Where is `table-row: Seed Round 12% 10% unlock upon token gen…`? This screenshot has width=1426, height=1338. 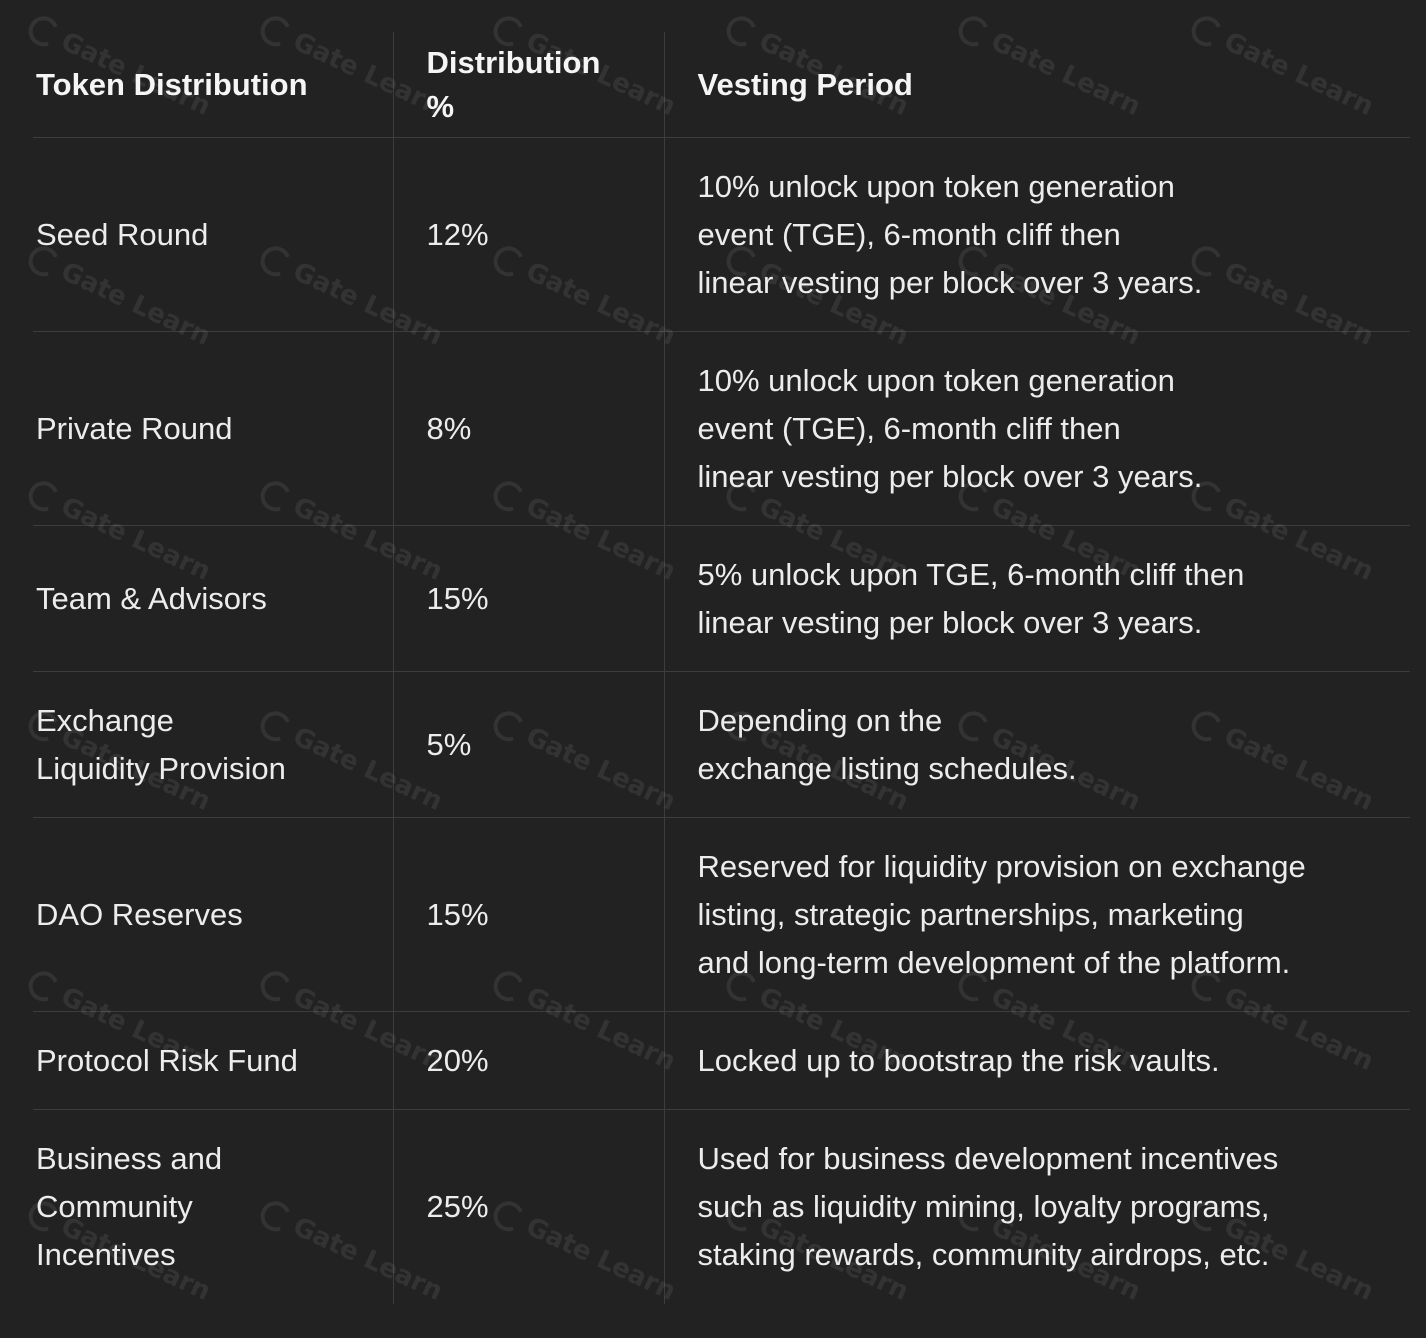 table-row: Seed Round 12% 10% unlock upon token gen… is located at coordinates (721, 234).